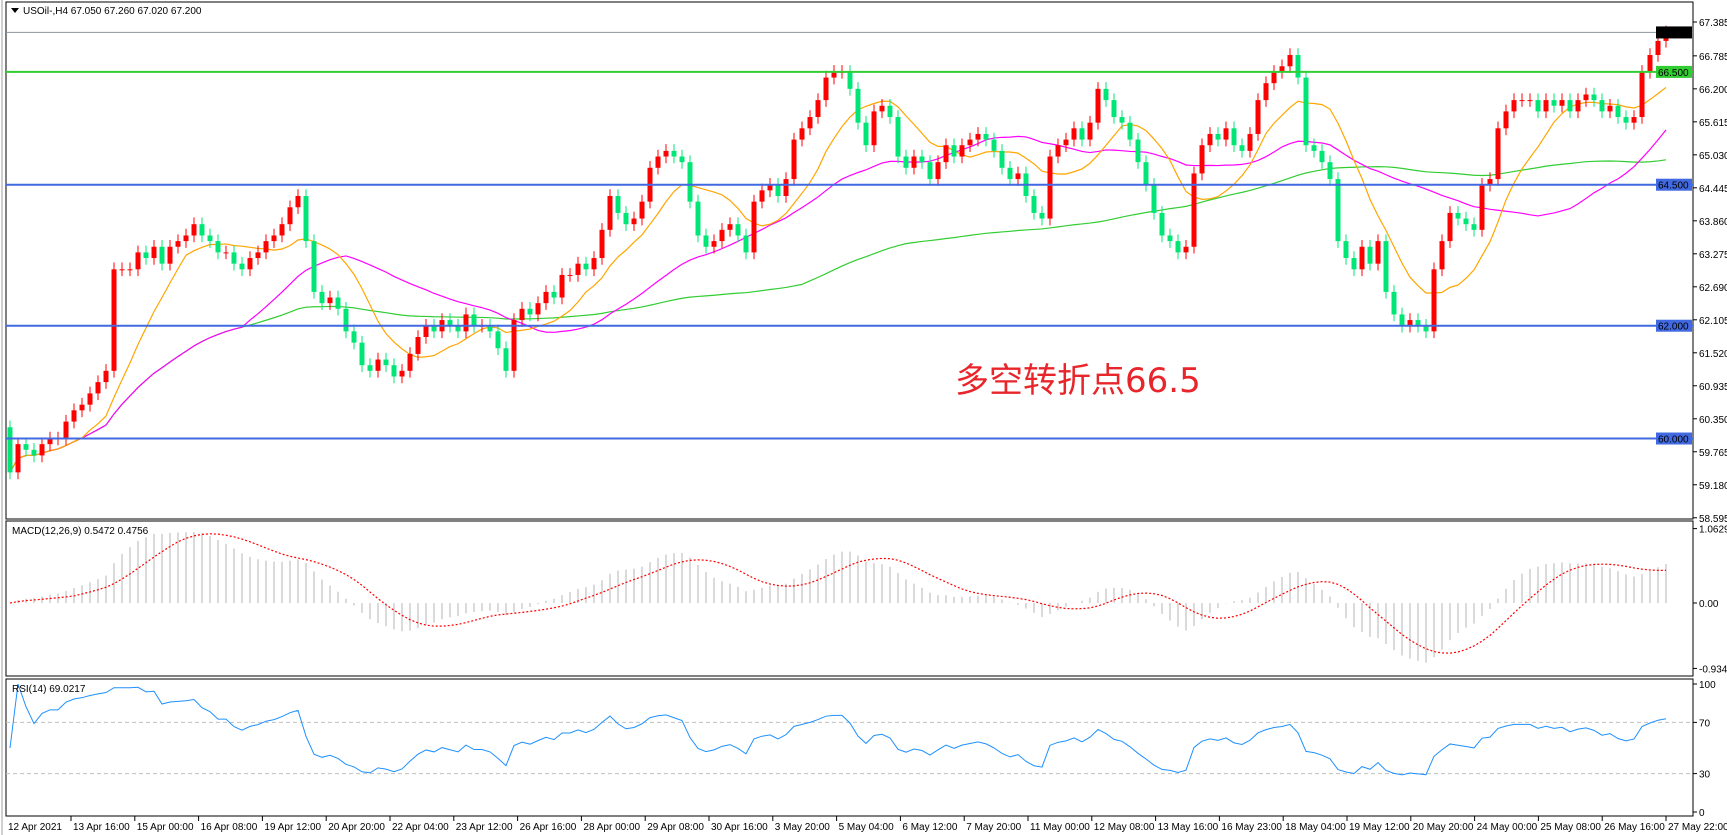 This screenshot has width=1727, height=835. I want to click on price-tick-label: 66.785, so click(1713, 57).